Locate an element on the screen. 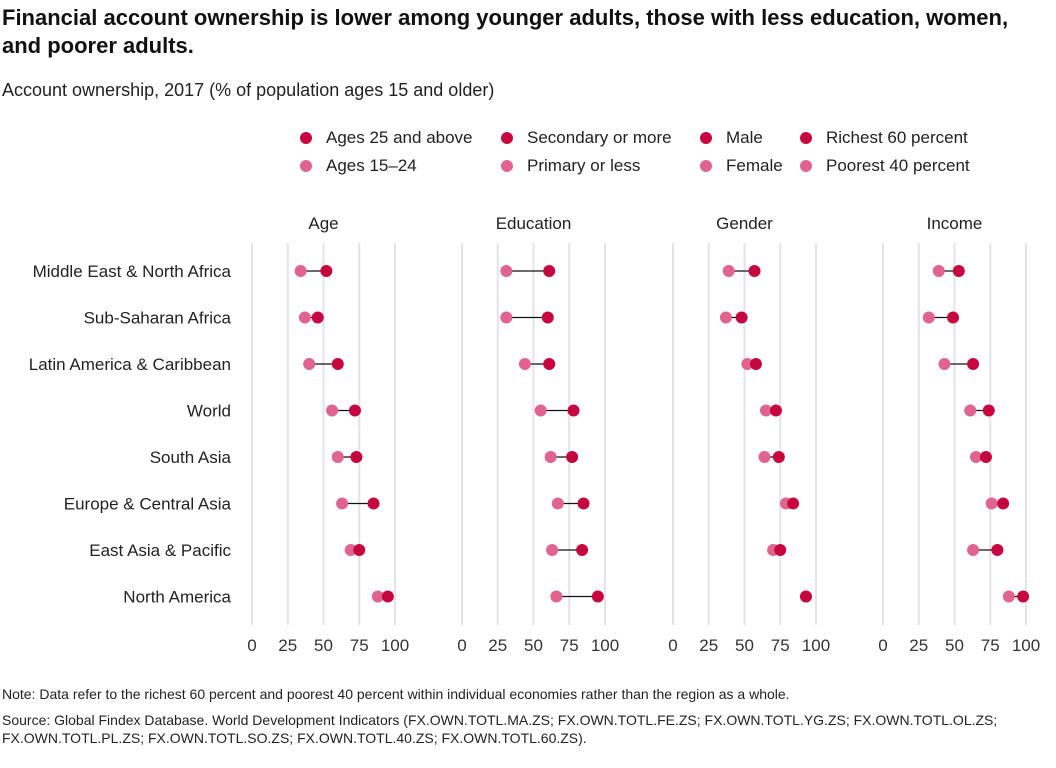  category-label: North America is located at coordinates (177, 597).